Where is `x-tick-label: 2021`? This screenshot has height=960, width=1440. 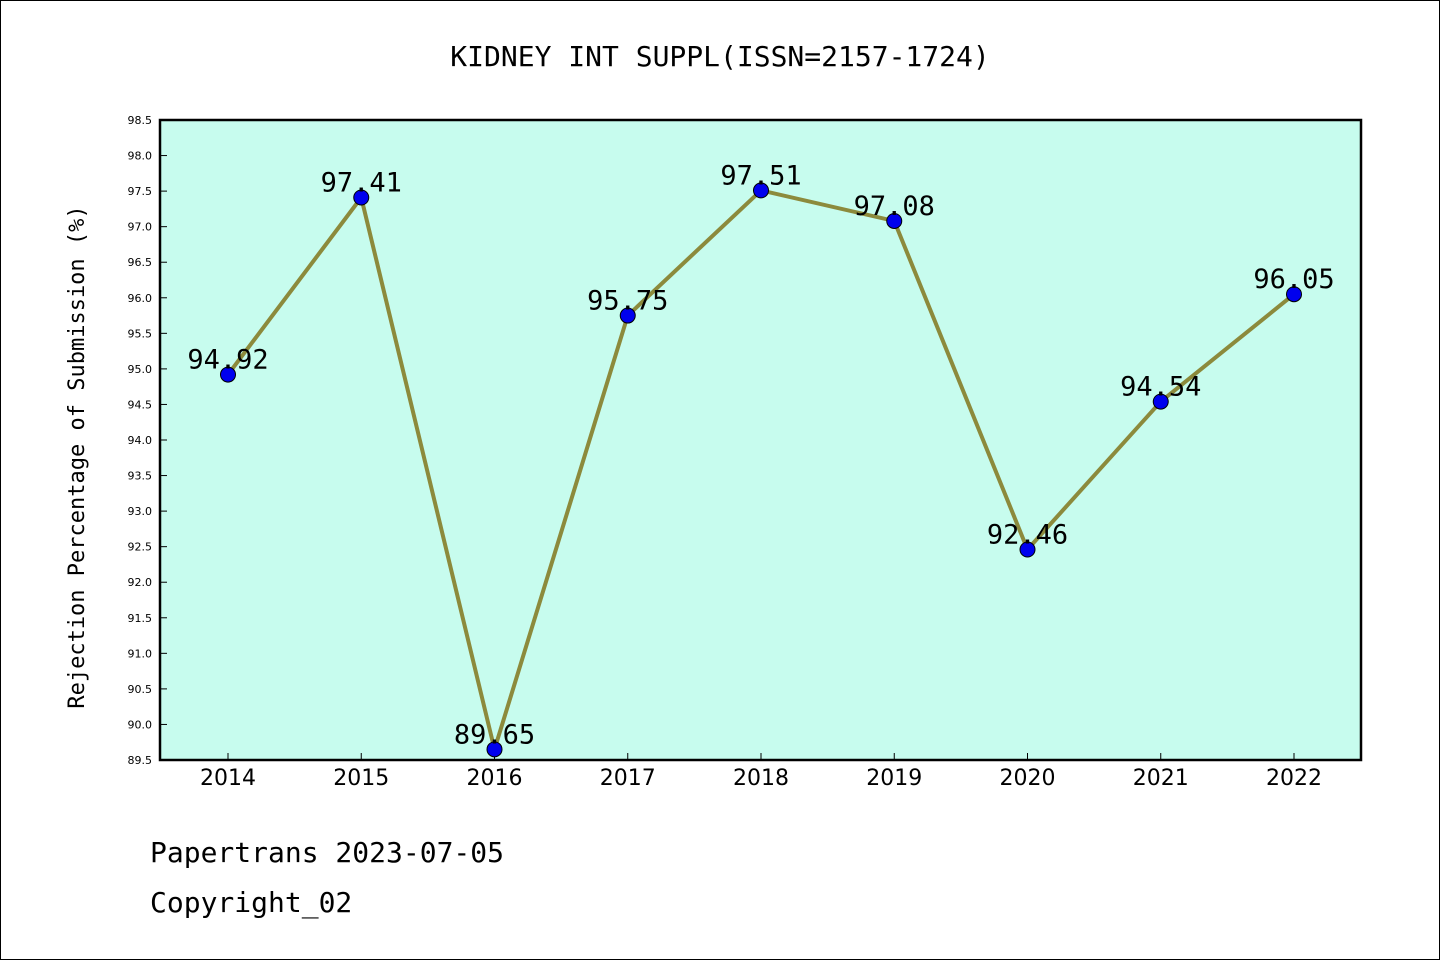 x-tick-label: 2021 is located at coordinates (1161, 778).